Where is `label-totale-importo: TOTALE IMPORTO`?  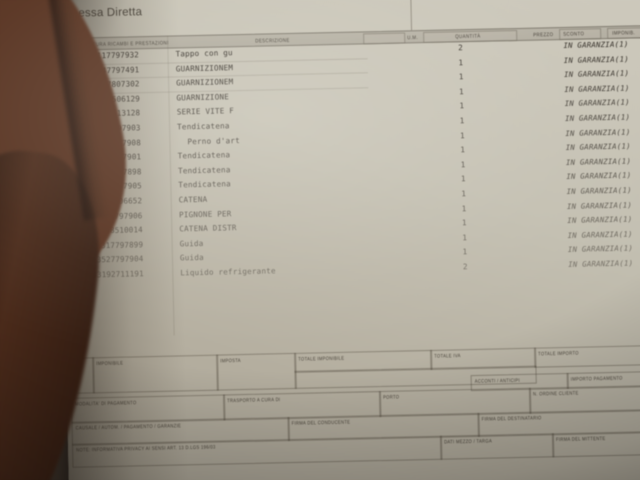
label-totale-importo: TOTALE IMPORTO is located at coordinates (558, 353).